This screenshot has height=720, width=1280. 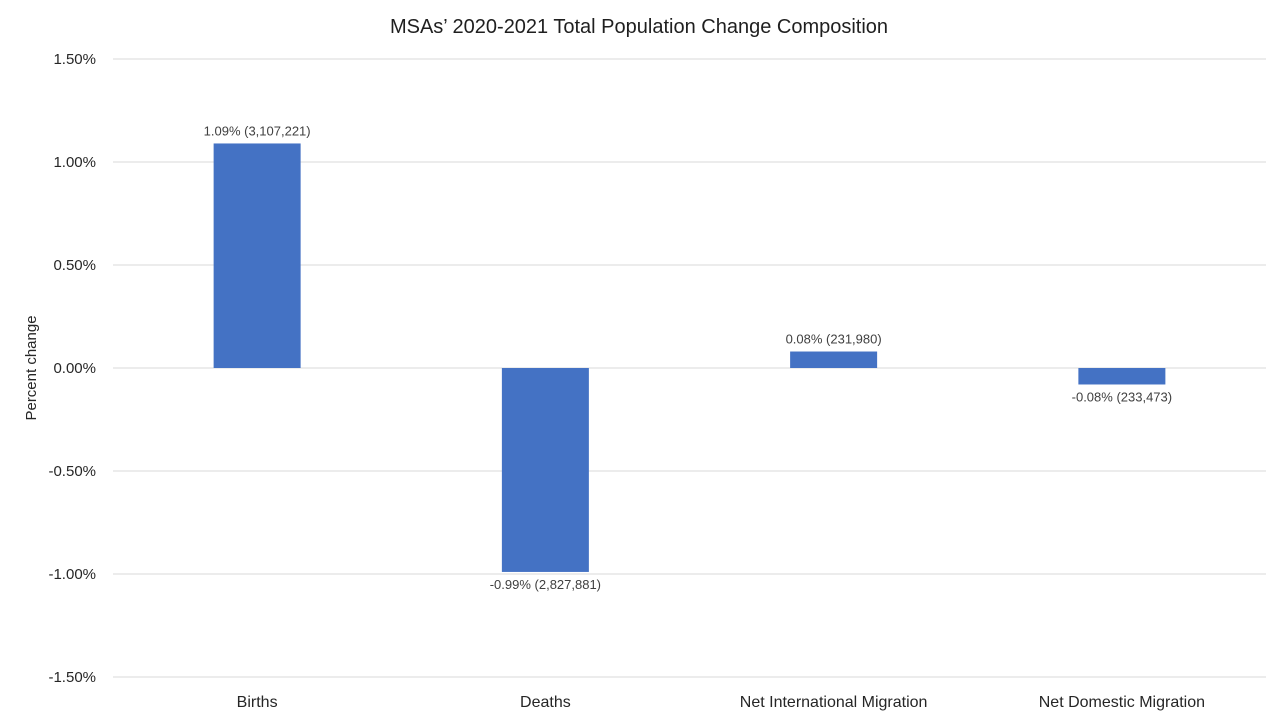 What do you see at coordinates (72, 677) in the screenshot?
I see `y-tick-label: -1.50%` at bounding box center [72, 677].